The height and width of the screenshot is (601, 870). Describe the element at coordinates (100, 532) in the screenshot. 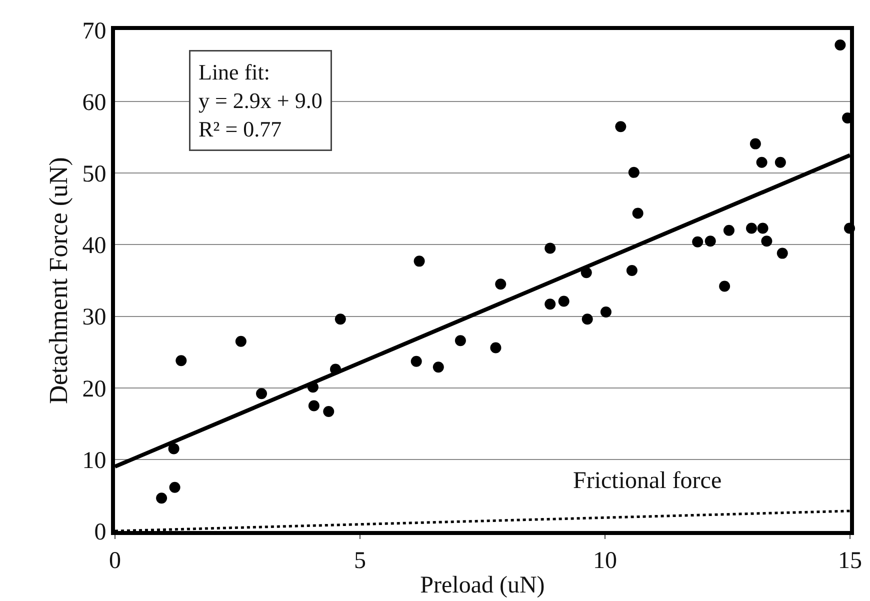

I see `y-tick-label: 0` at that location.